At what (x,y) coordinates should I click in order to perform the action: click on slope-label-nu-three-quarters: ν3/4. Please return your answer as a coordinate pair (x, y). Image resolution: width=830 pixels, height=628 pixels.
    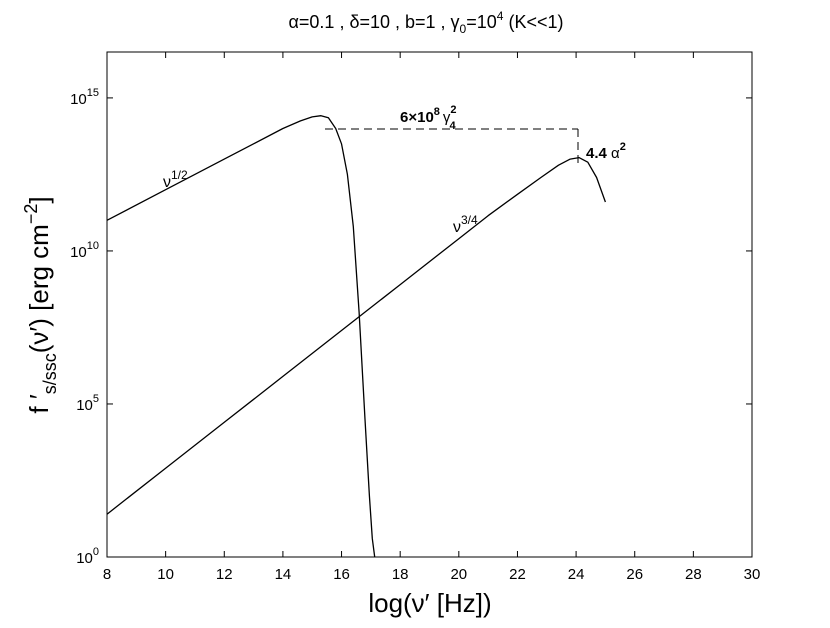
    Looking at the image, I should click on (465, 224).